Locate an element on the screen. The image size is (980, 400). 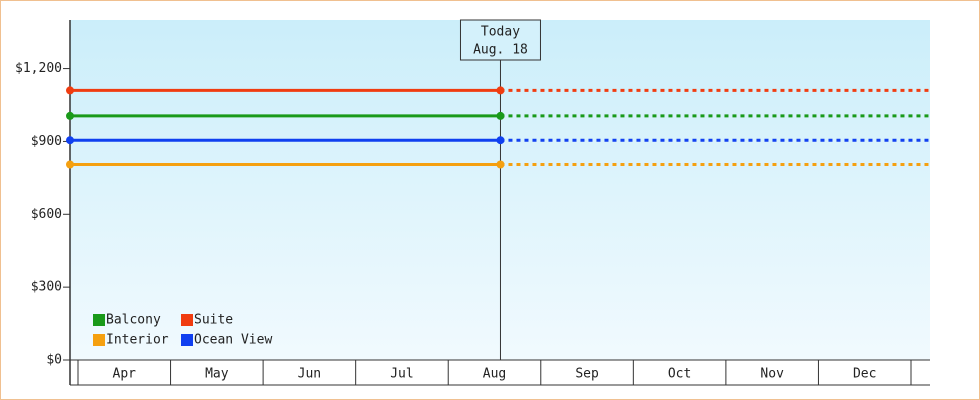
y-tick-label: $1,200 is located at coordinates (38, 68).